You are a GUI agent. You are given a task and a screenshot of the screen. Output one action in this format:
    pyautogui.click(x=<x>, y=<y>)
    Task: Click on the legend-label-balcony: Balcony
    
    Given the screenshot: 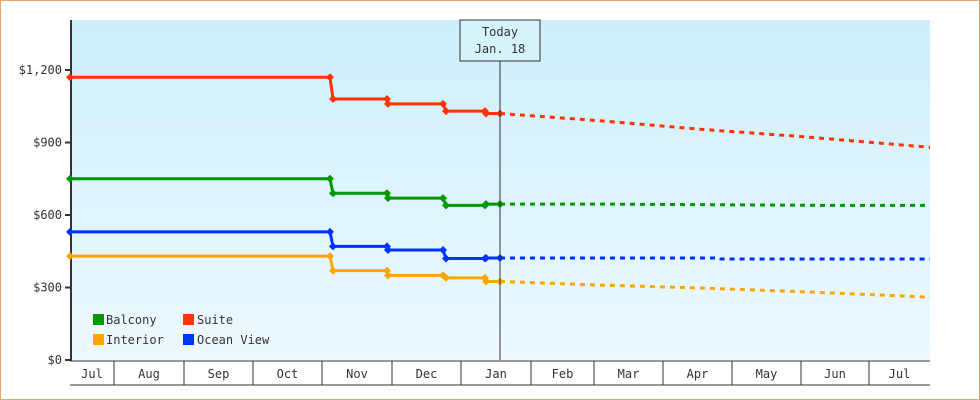 What is the action you would take?
    pyautogui.click(x=131, y=320)
    